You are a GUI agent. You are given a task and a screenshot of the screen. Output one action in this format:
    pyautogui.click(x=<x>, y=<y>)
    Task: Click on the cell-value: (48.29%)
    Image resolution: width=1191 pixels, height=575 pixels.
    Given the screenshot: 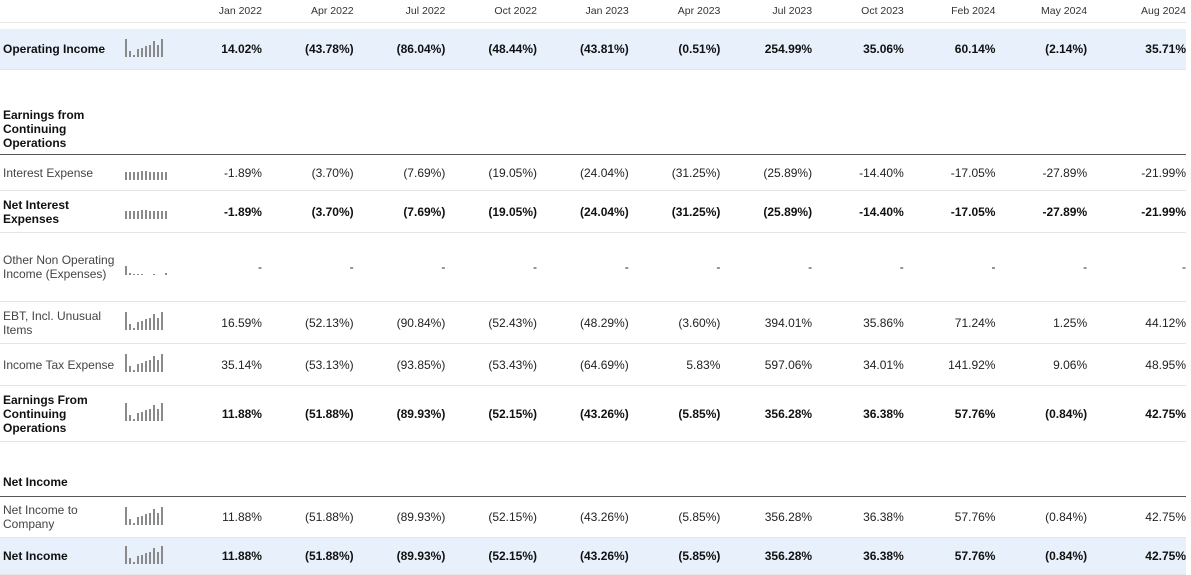 What is the action you would take?
    pyautogui.click(x=583, y=322)
    